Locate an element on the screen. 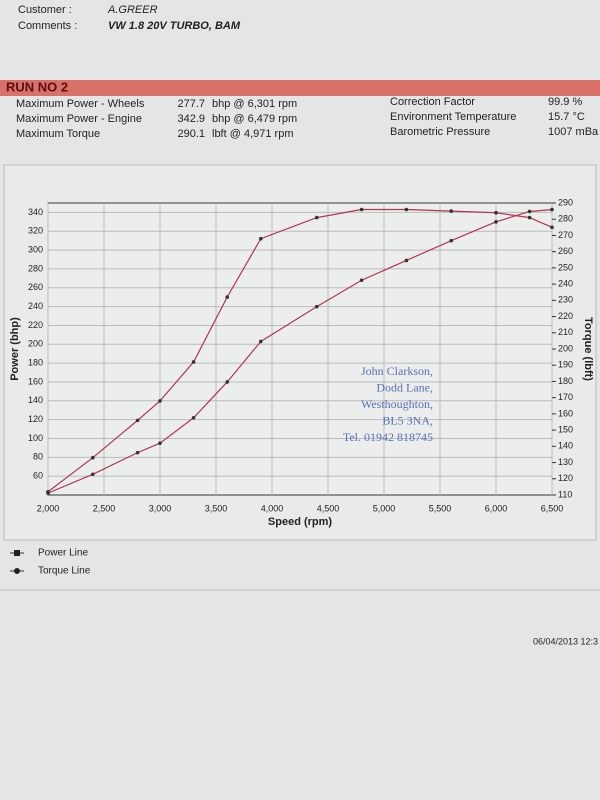  x-tick-label: 6,000 is located at coordinates (496, 508).